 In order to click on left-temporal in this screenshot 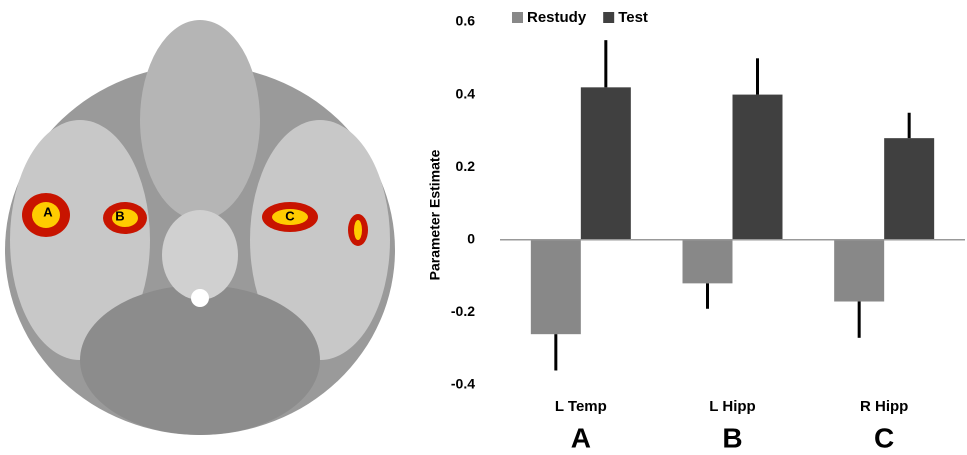, I will do `click(80, 240)`.